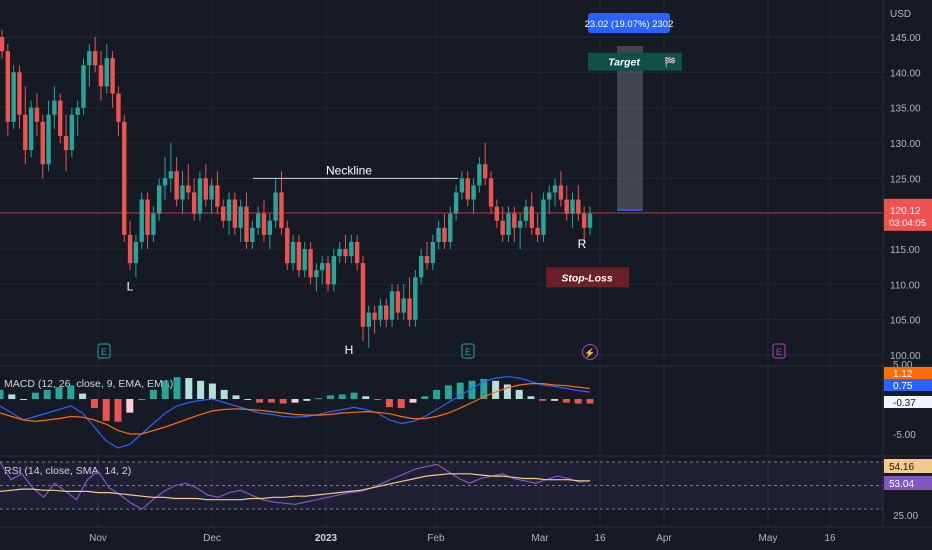 This screenshot has height=550, width=932. I want to click on earnings-icon: E, so click(468, 352).